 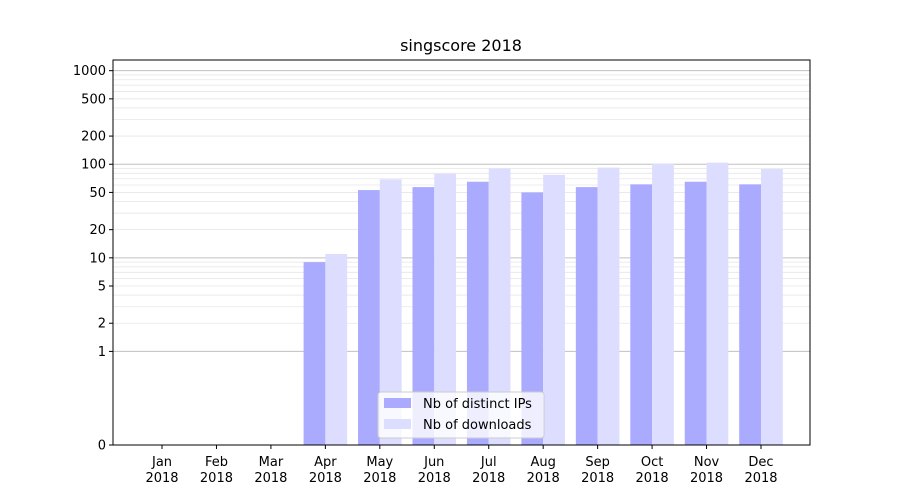 I want to click on bar-distinct-ips-jul, so click(x=477, y=313).